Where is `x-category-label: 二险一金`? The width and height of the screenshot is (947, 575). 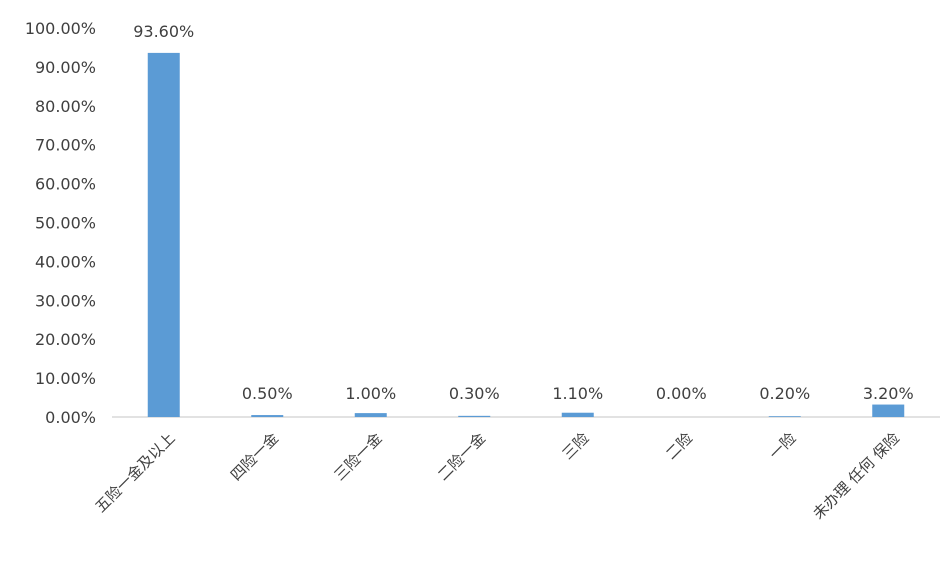 x-category-label: 二险一金 is located at coordinates (461, 456).